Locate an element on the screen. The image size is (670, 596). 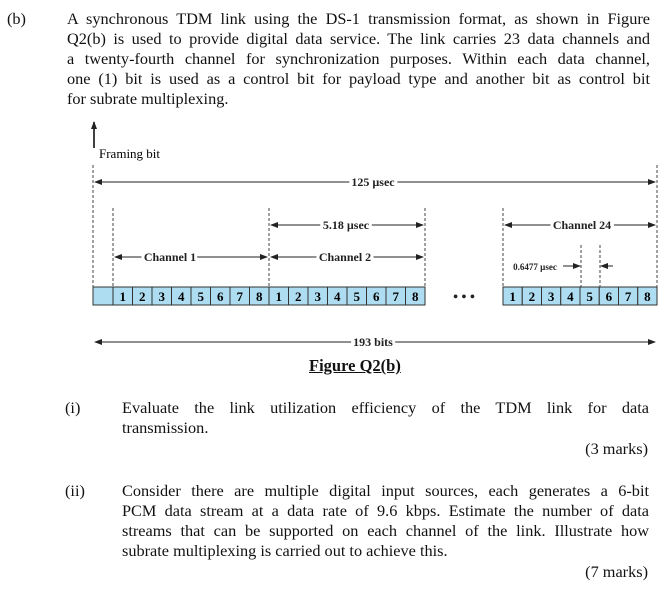
question-label: (i) is located at coordinates (73, 407).